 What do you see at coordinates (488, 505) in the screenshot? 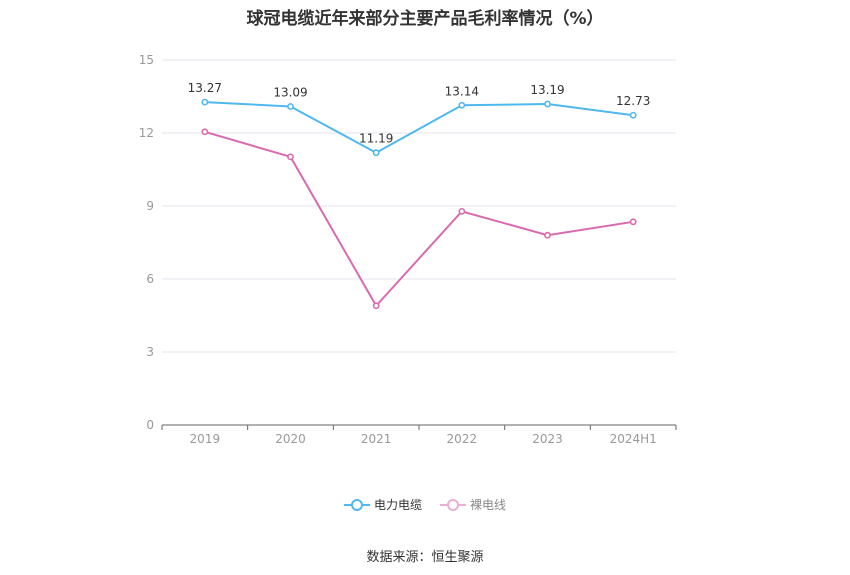
I see `legend-label-bare-wire: 裸电线` at bounding box center [488, 505].